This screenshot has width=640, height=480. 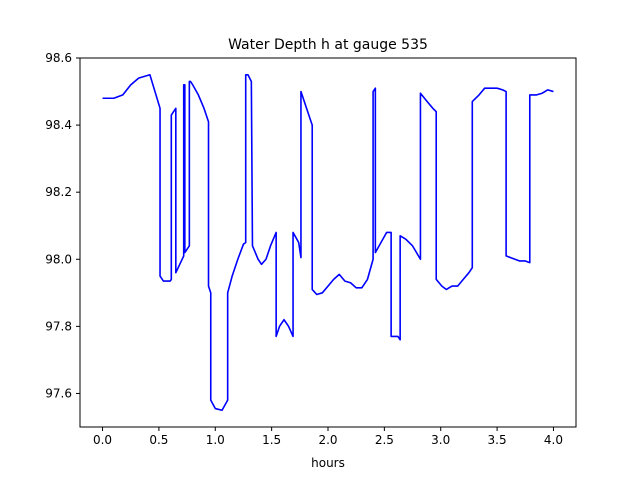 I want to click on y-tick-label: 98.0, so click(x=58, y=259).